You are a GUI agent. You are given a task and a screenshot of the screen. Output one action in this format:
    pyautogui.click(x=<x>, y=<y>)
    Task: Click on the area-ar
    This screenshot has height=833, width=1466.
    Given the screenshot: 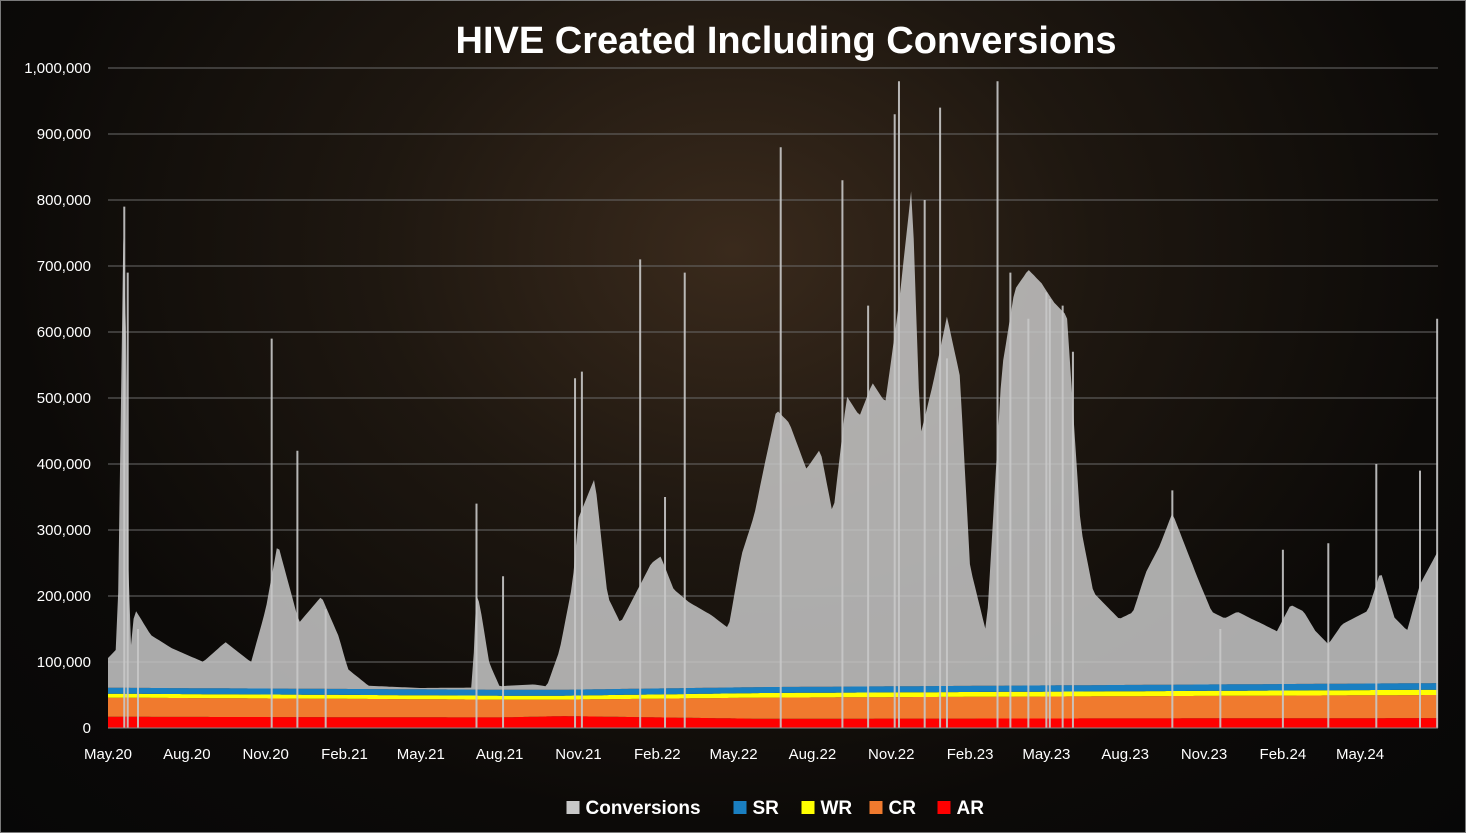 What is the action you would take?
    pyautogui.click(x=773, y=722)
    